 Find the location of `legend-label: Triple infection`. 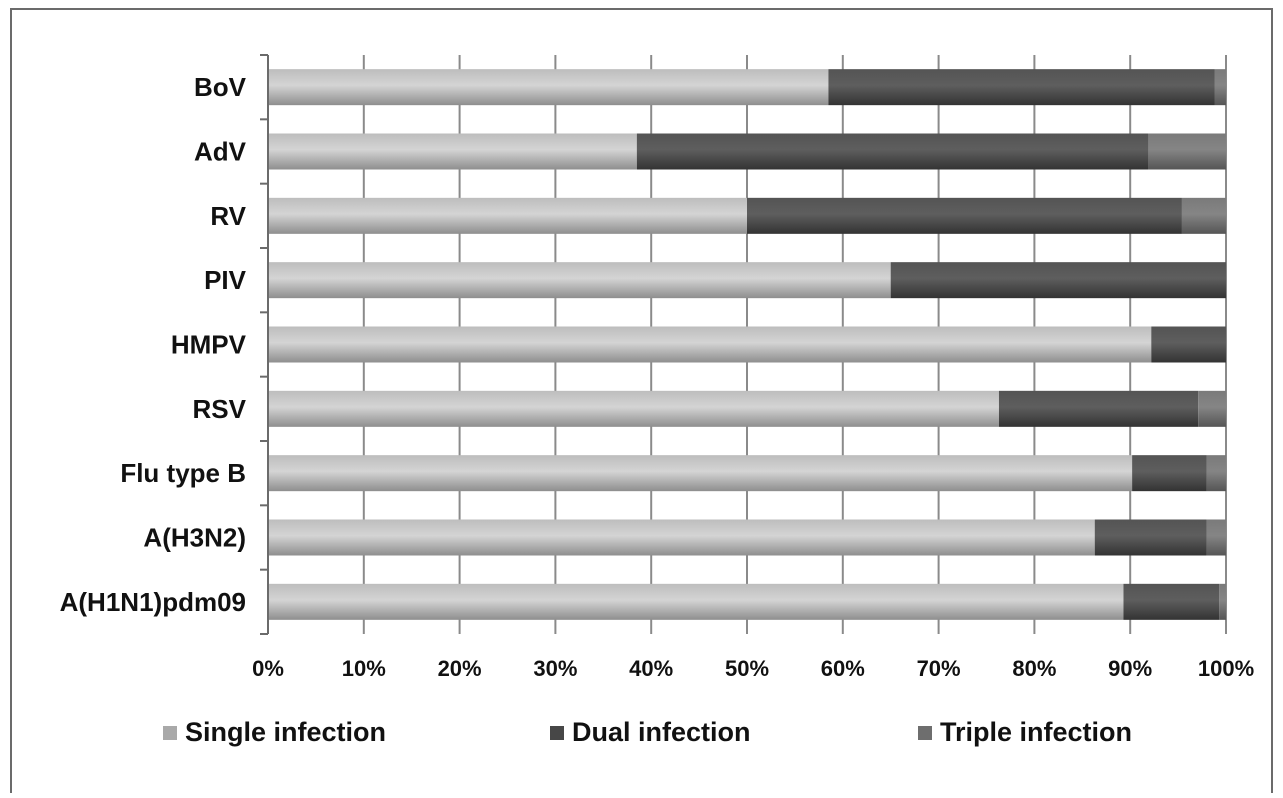

legend-label: Triple infection is located at coordinates (1036, 732).